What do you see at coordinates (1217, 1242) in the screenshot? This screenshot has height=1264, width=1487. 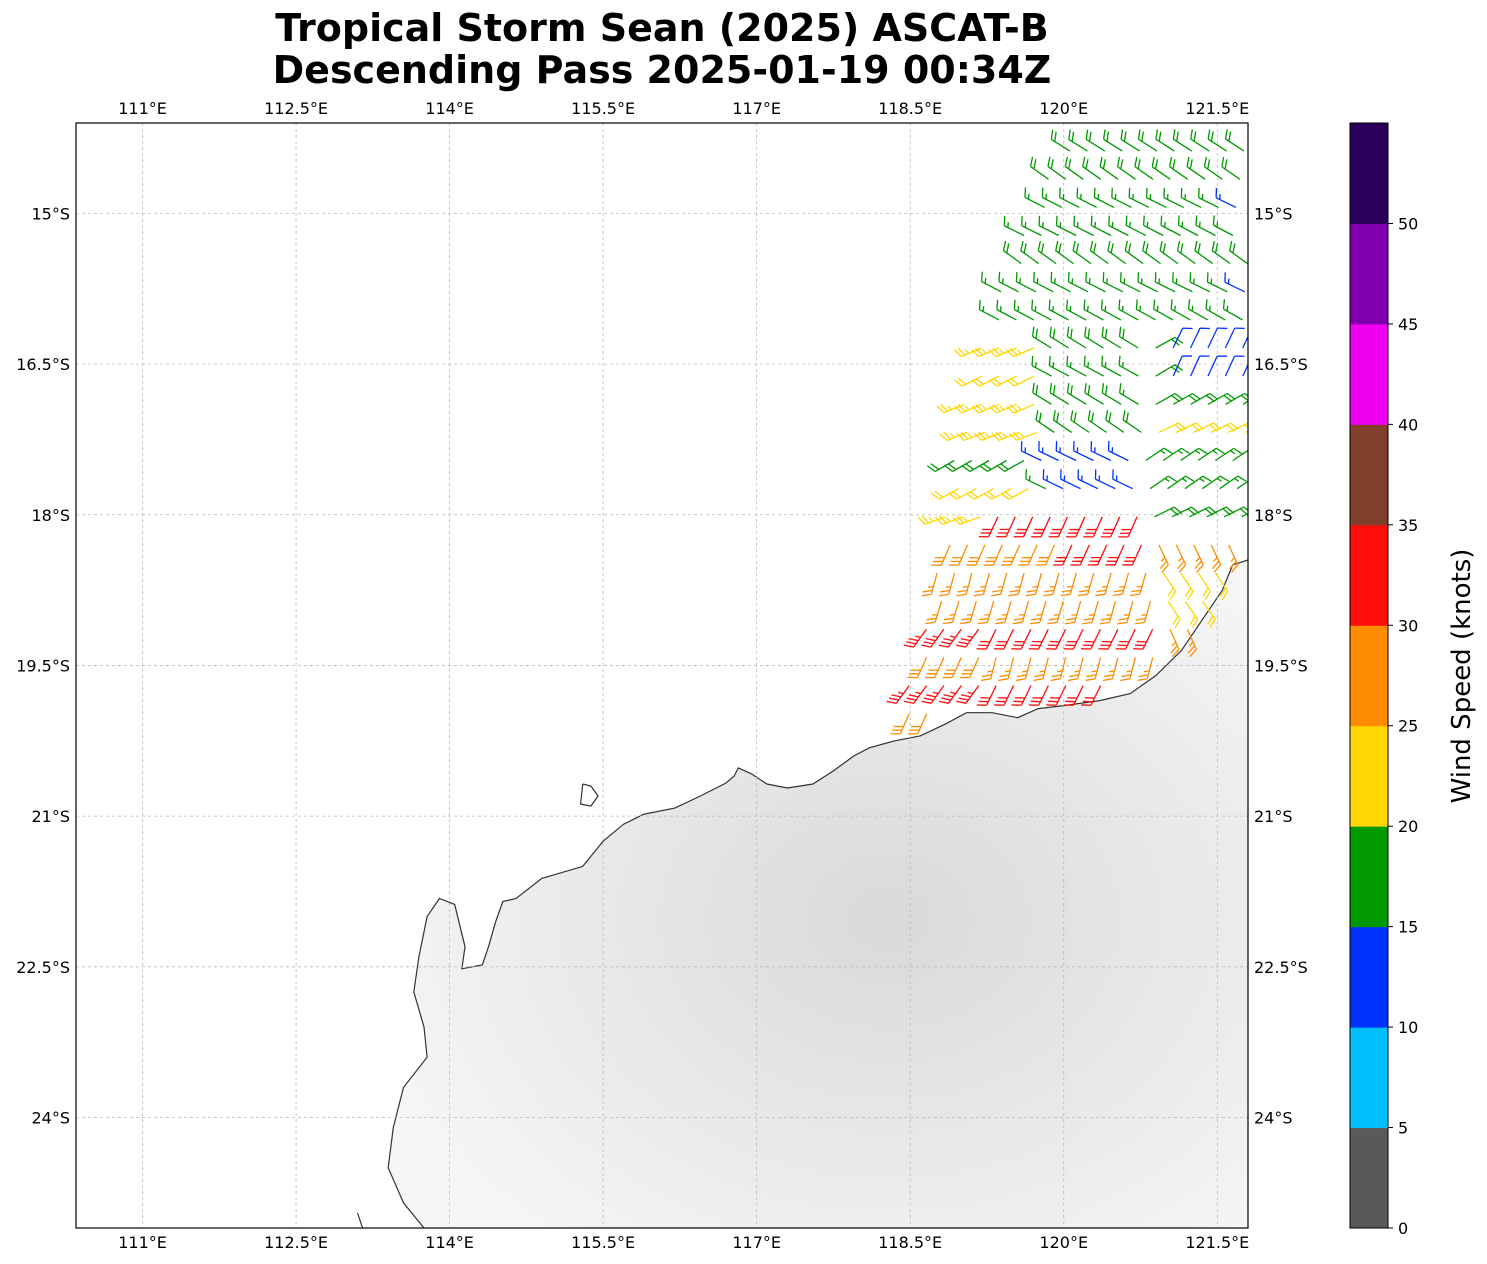 I see `lon-tick-label-bottom: 121.5°E` at bounding box center [1217, 1242].